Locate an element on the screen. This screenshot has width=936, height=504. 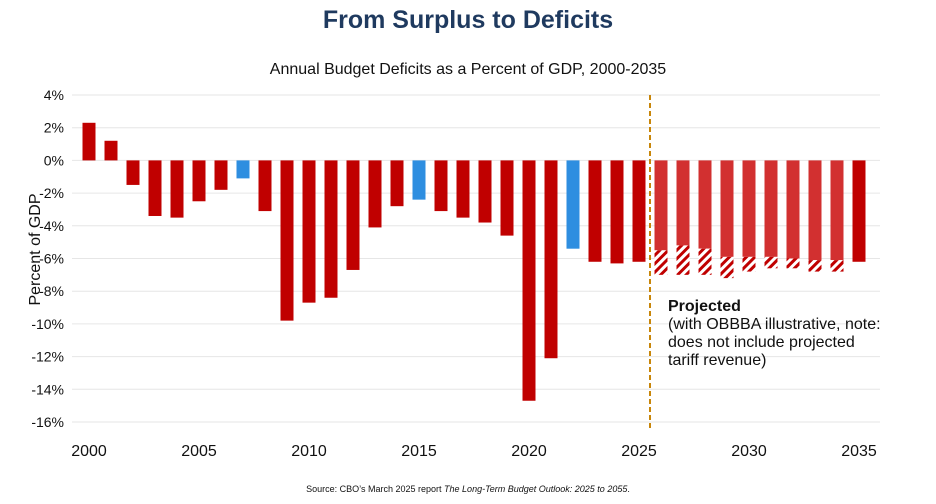
y-tick-label: 2% is located at coordinates (54, 128).